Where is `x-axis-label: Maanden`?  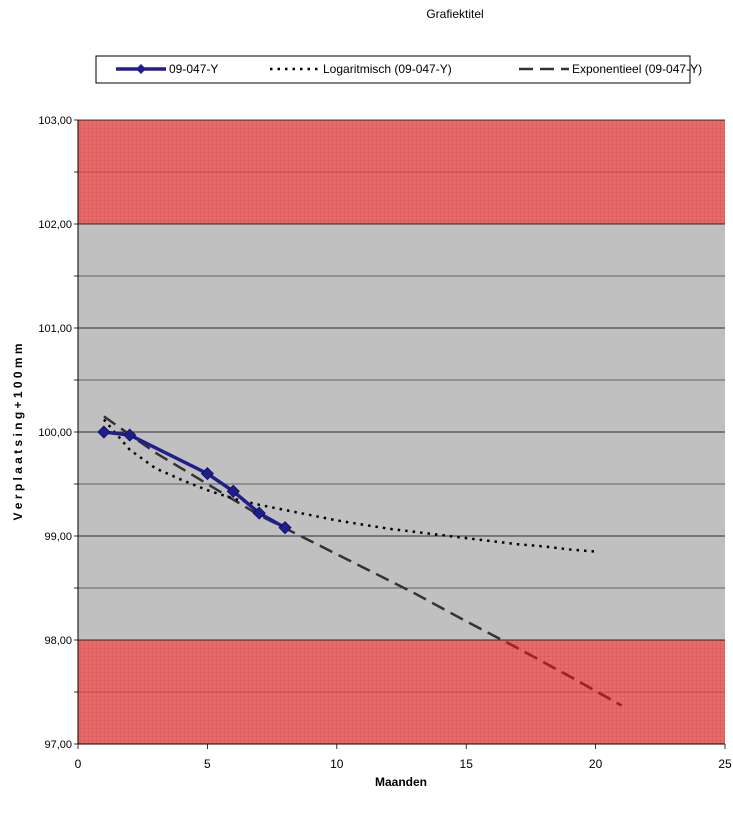 x-axis-label: Maanden is located at coordinates (401, 782).